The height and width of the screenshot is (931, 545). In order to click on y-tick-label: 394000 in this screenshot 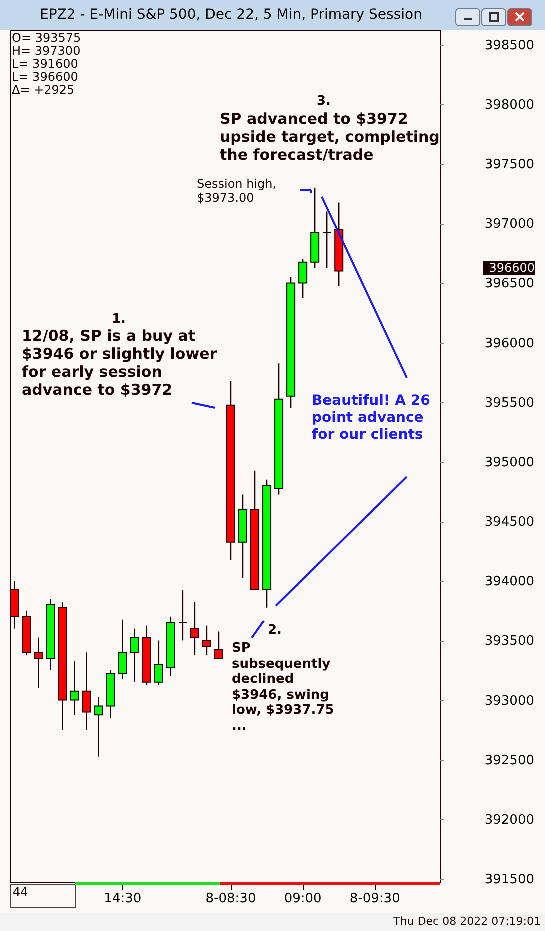, I will do `click(509, 582)`.